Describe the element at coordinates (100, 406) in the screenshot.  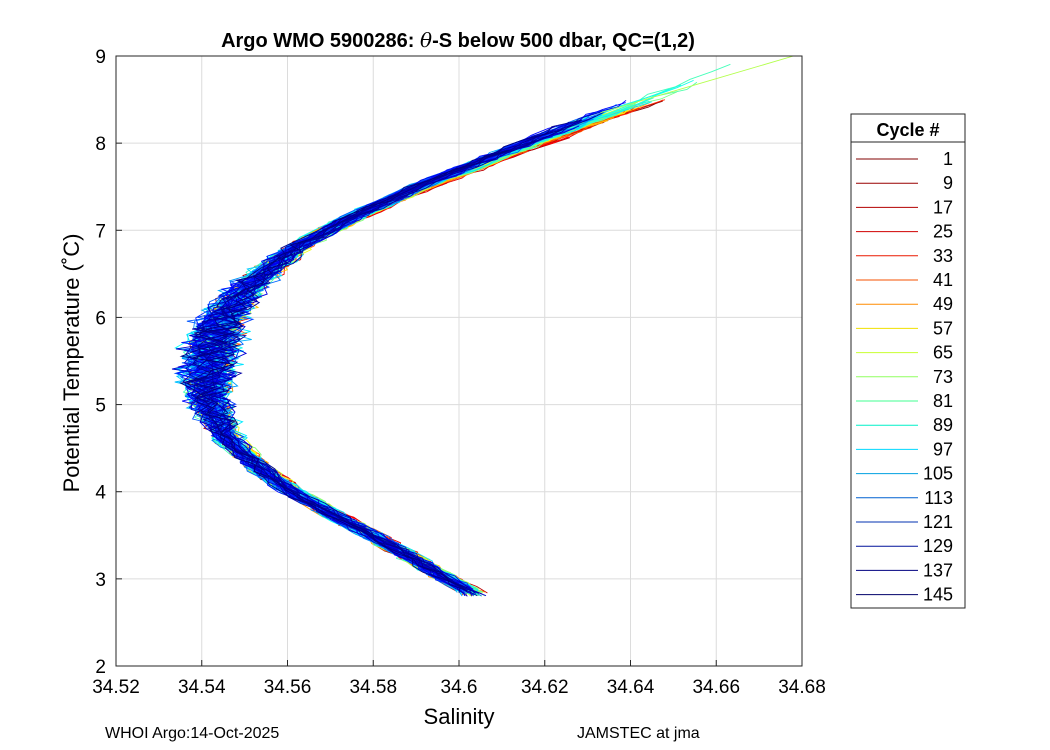
I see `y-tick-label: 5` at that location.